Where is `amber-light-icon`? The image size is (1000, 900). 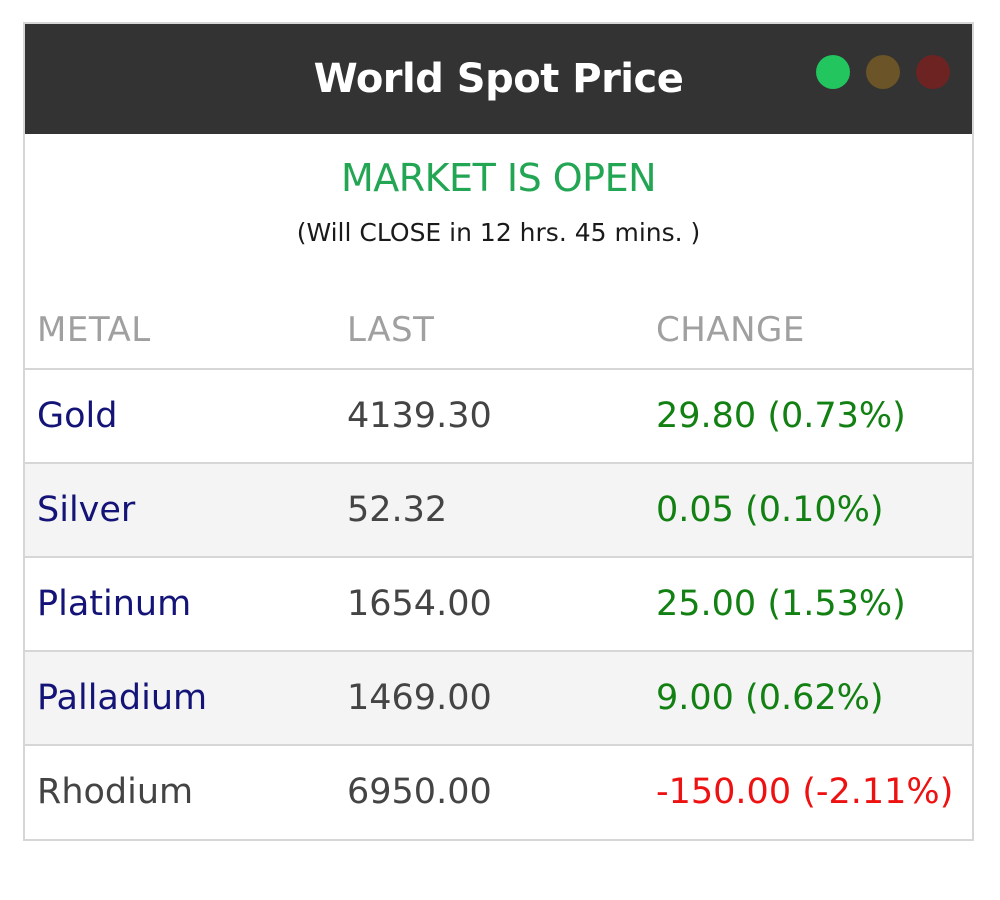
amber-light-icon is located at coordinates (883, 72).